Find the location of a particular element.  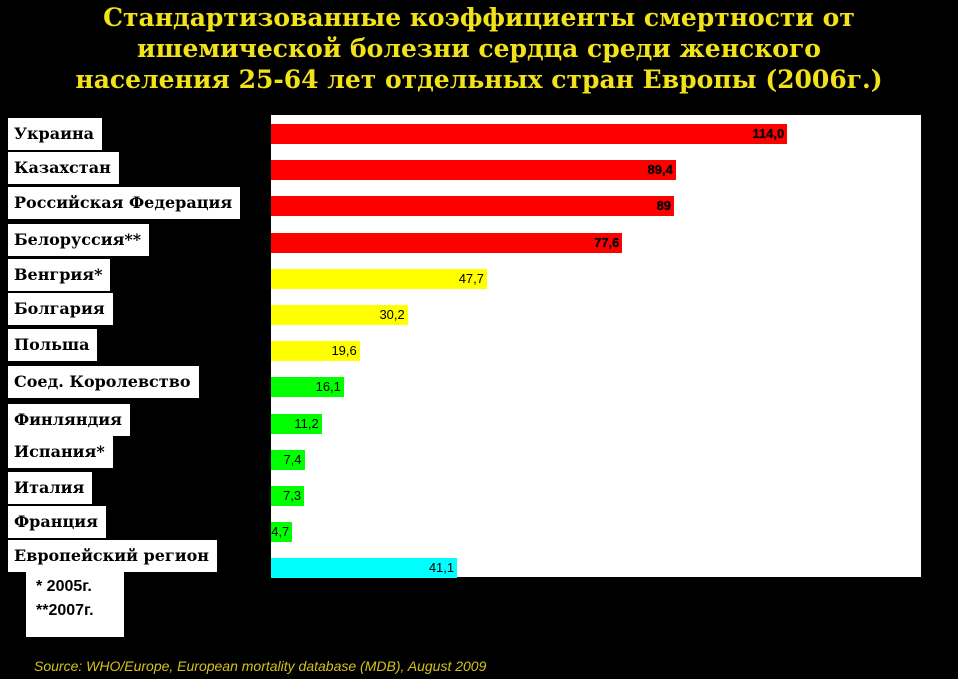

category-label-6: Польша is located at coordinates (53, 345).